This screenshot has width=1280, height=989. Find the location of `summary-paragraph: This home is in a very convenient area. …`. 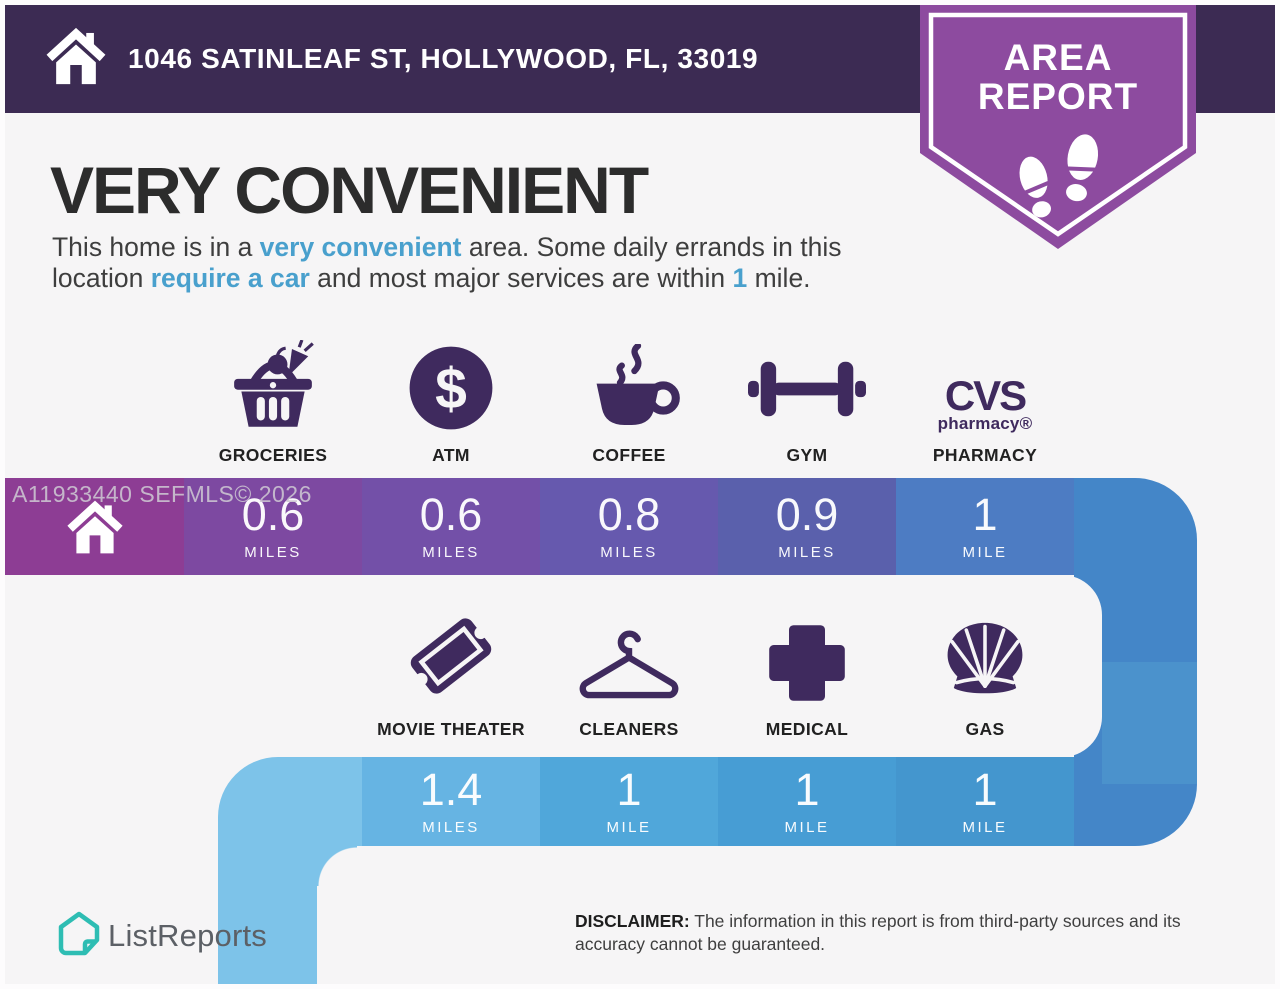

summary-paragraph: This home is in a very convenient area. … is located at coordinates (492, 263).